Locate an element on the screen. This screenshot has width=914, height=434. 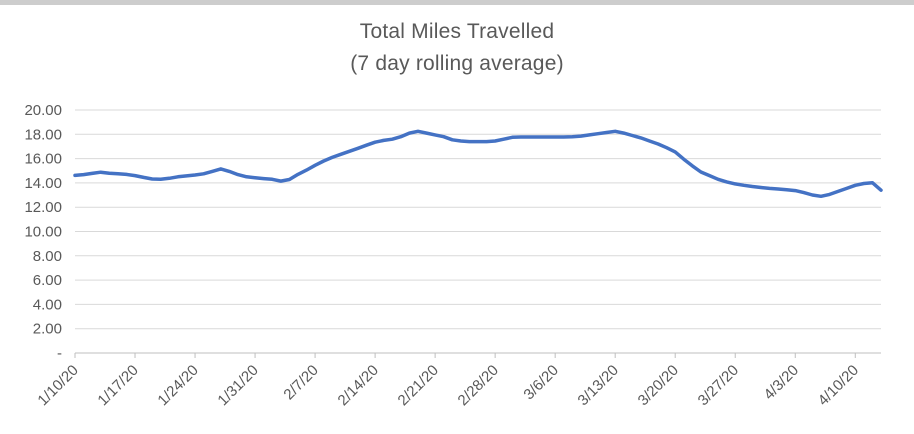
x-axis-label: 2/14/20 is located at coordinates (358, 385).